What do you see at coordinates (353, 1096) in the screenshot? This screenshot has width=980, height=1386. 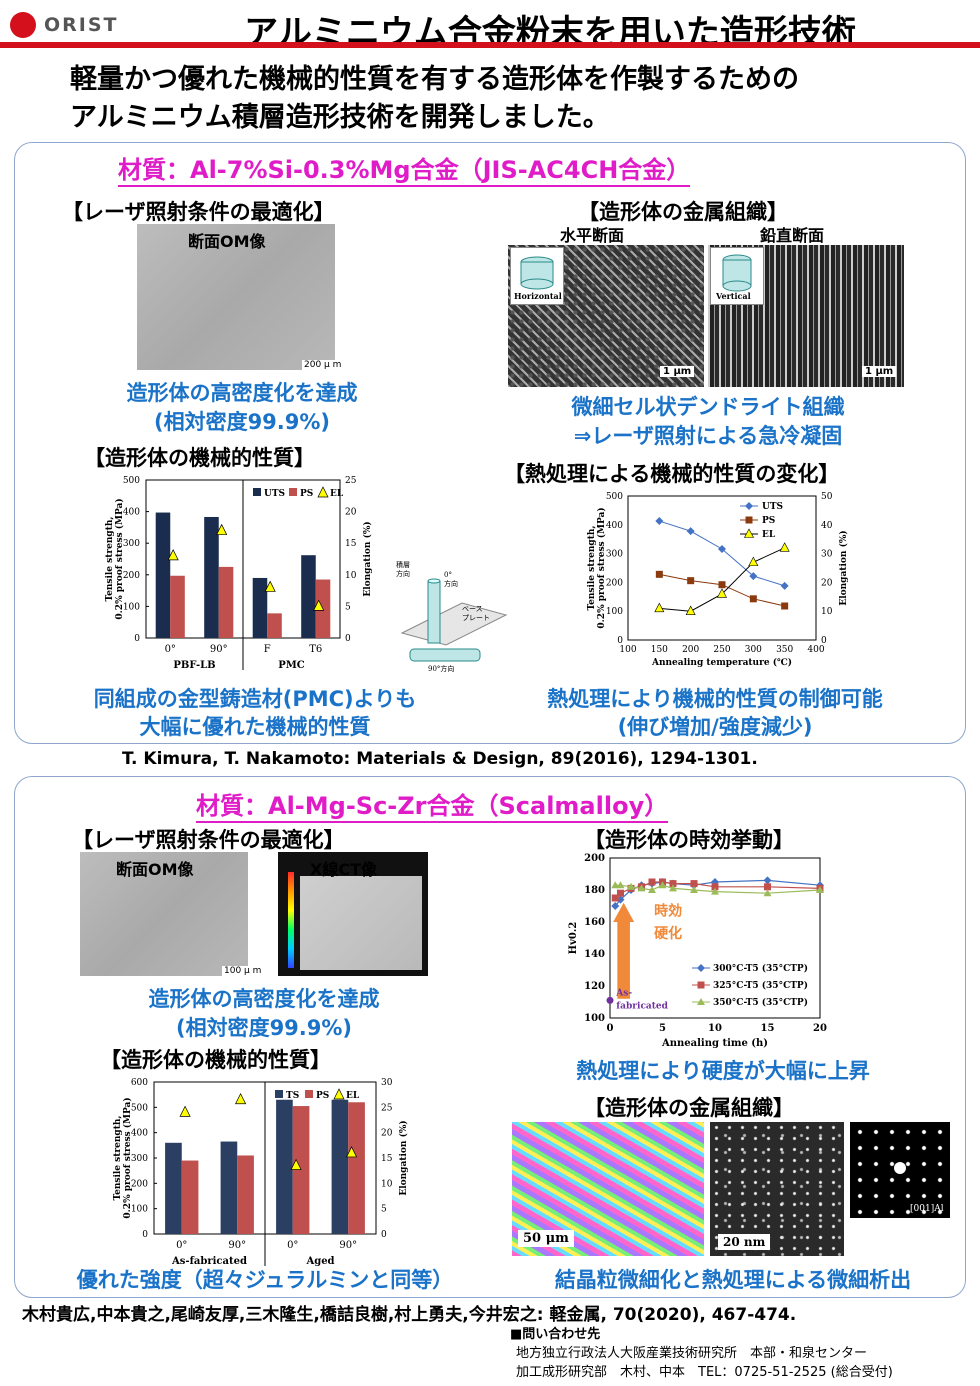 I see `legend-label: EL` at bounding box center [353, 1096].